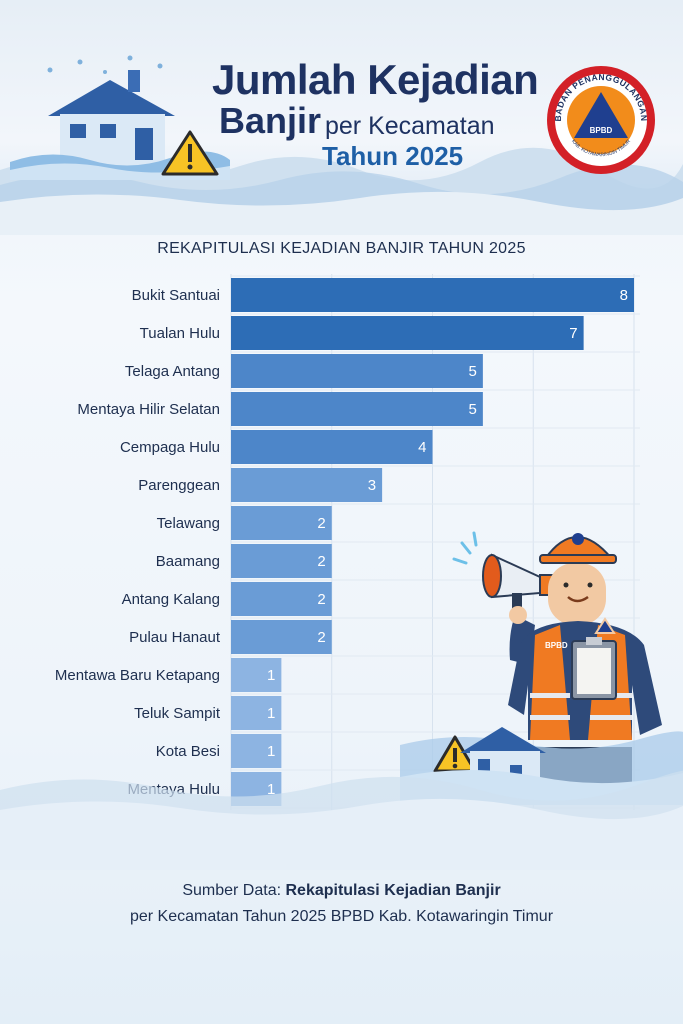  What do you see at coordinates (188, 751) in the screenshot?
I see `category-label: Kota Besi` at bounding box center [188, 751].